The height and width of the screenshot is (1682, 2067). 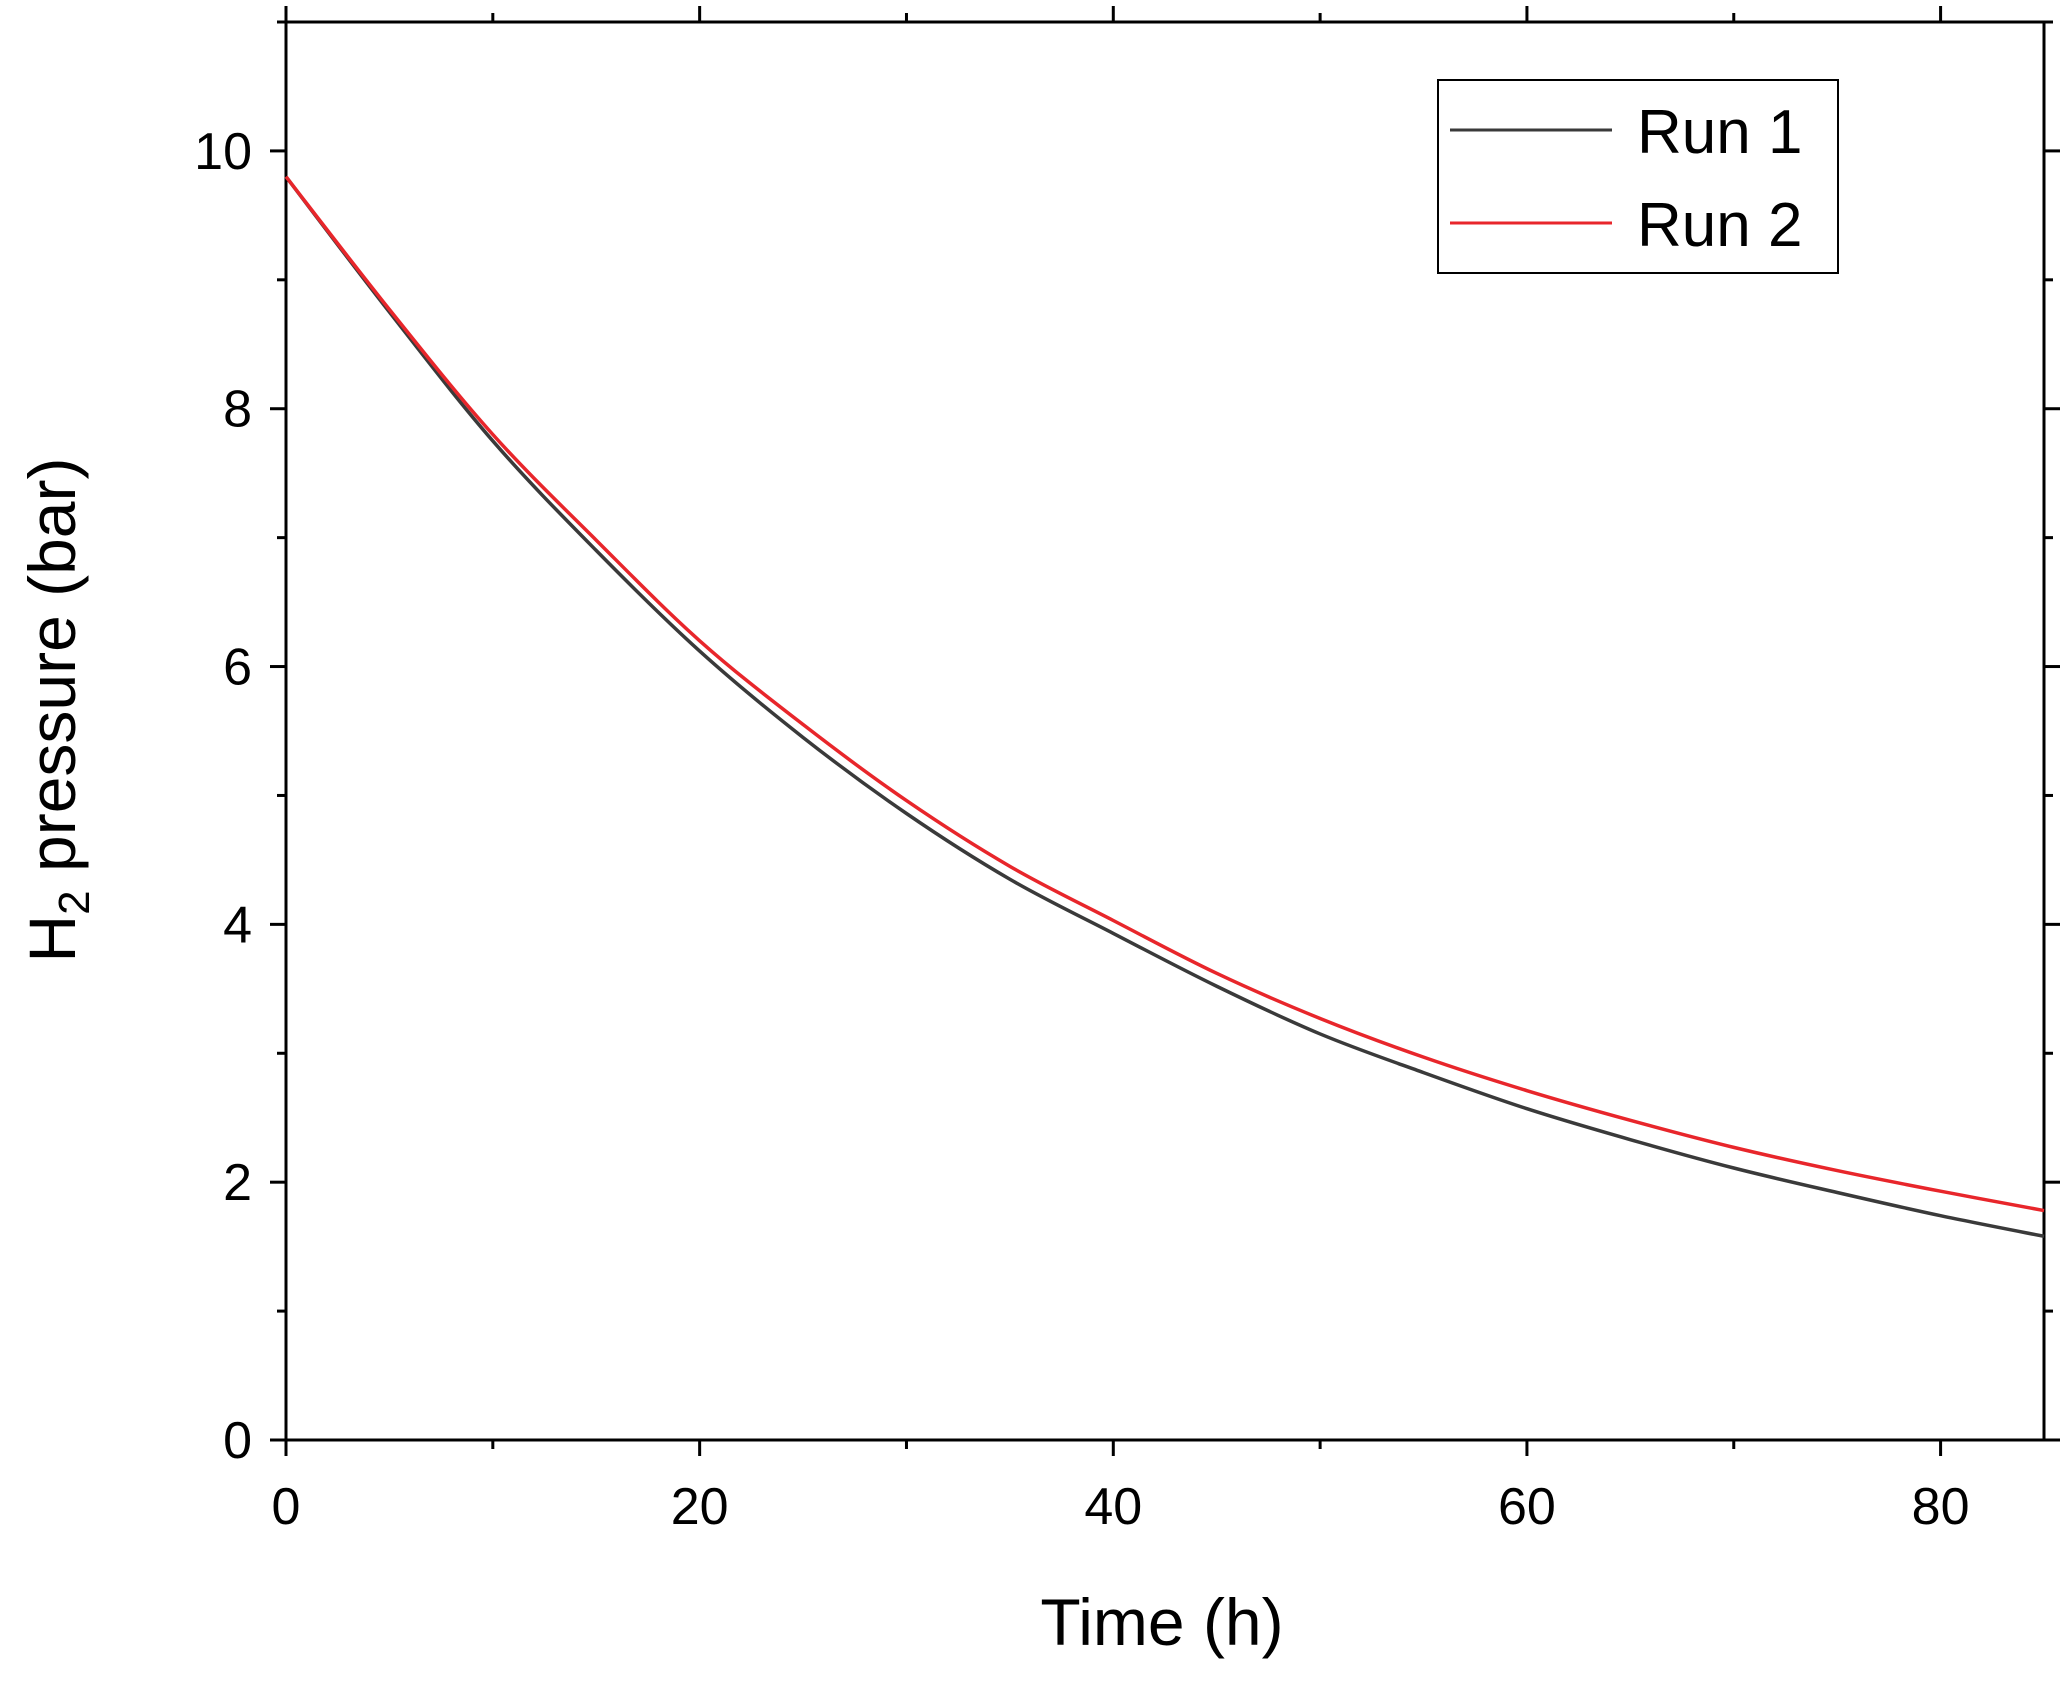 I want to click on legend-box, so click(x=1638, y=176).